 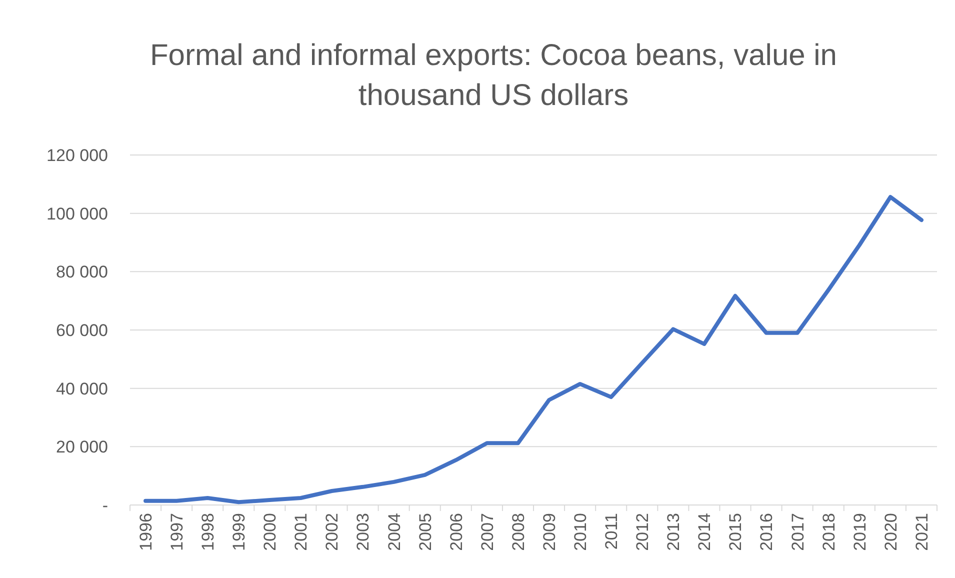 What do you see at coordinates (766, 532) in the screenshot?
I see `x-tick-label: 2016` at bounding box center [766, 532].